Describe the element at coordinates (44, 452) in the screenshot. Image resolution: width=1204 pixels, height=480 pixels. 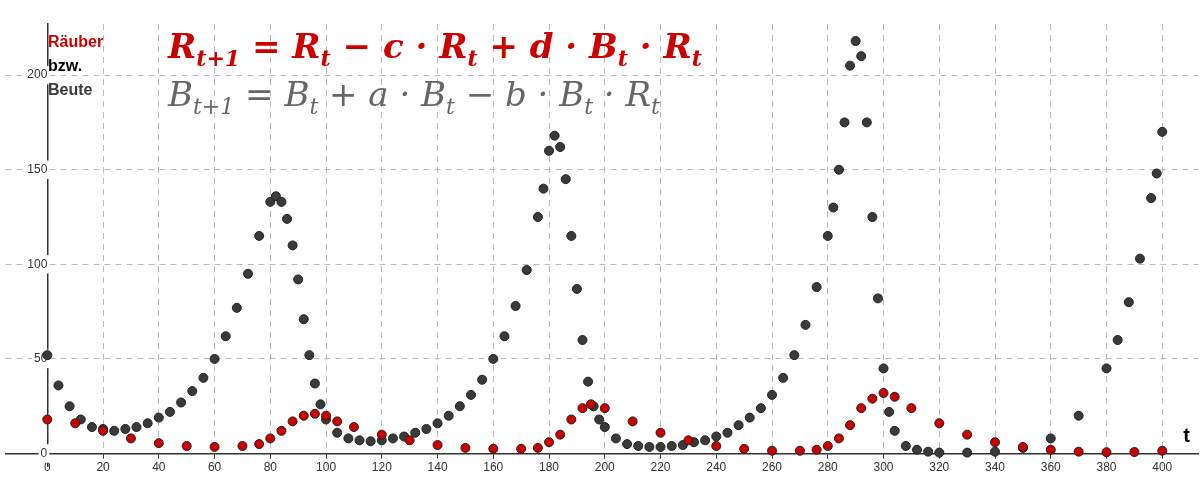
I see `y-tick-label: 0` at that location.